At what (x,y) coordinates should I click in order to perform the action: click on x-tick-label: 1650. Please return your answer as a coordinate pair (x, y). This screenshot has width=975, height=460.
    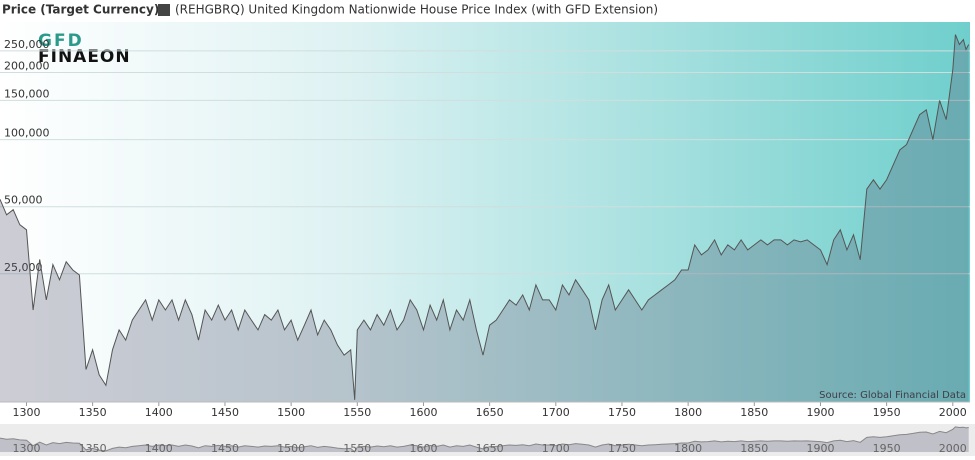
    Looking at the image, I should click on (490, 412).